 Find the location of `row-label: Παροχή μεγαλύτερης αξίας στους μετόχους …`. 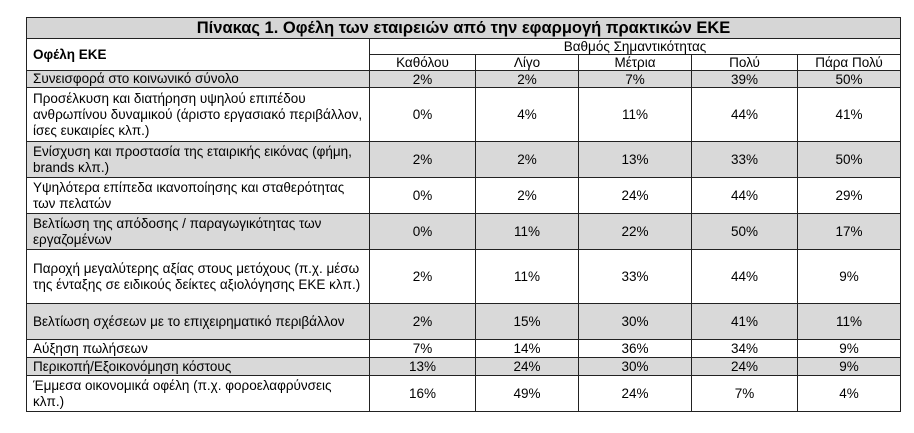

row-label: Παροχή μεγαλύτερης αξίας στους μετόχους … is located at coordinates (198, 276).